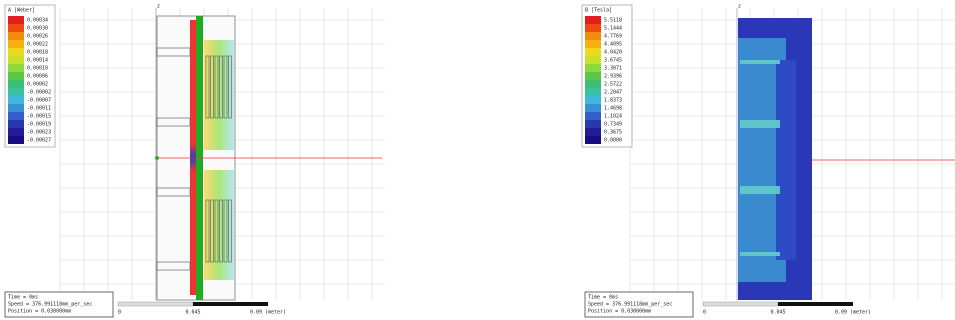  Describe the element at coordinates (613, 45) in the screenshot. I see `legend-value: 4.4095` at that location.